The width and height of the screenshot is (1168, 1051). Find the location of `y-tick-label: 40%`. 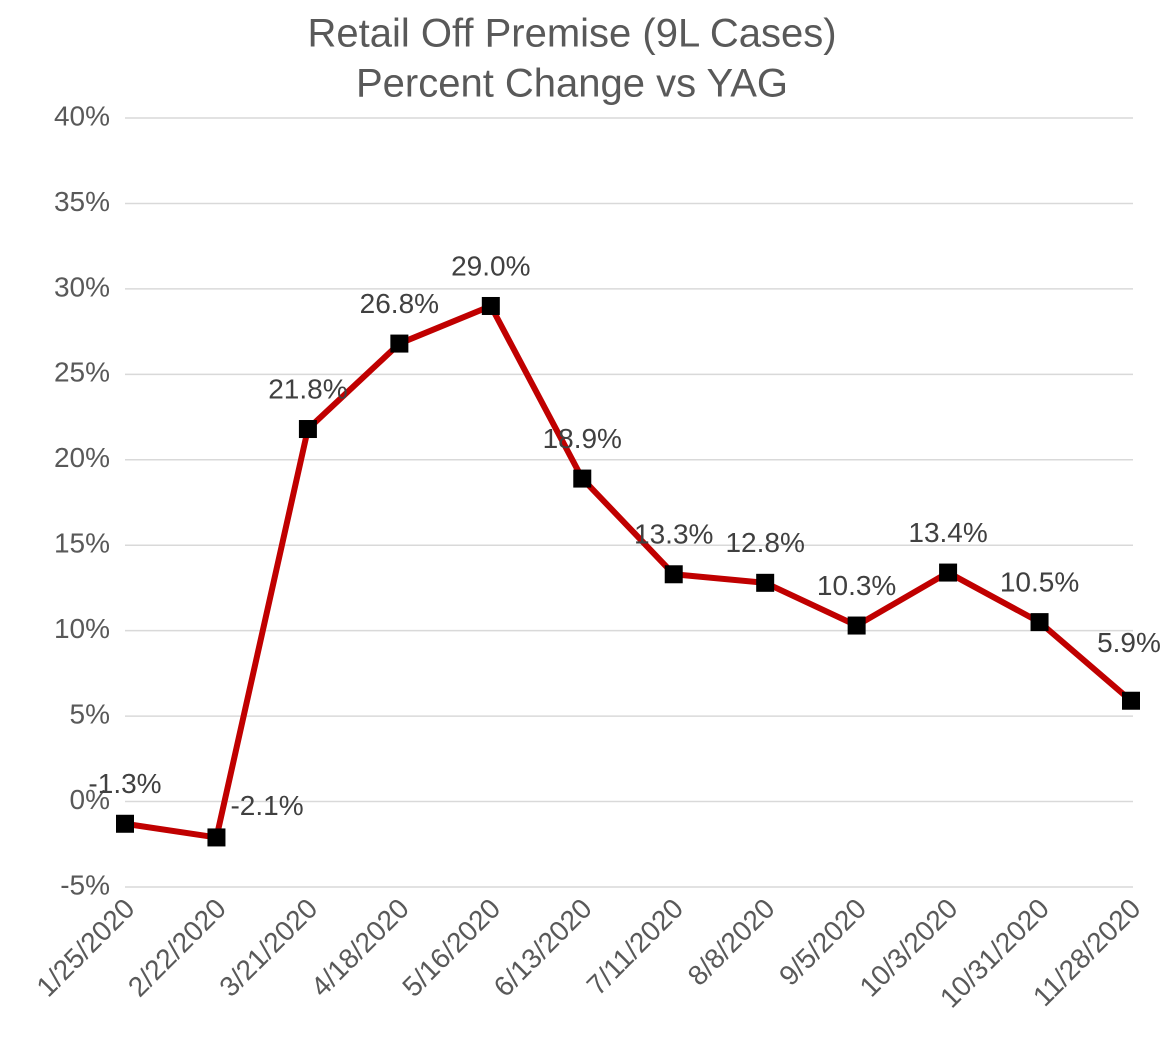

y-tick-label: 40% is located at coordinates (82, 115).